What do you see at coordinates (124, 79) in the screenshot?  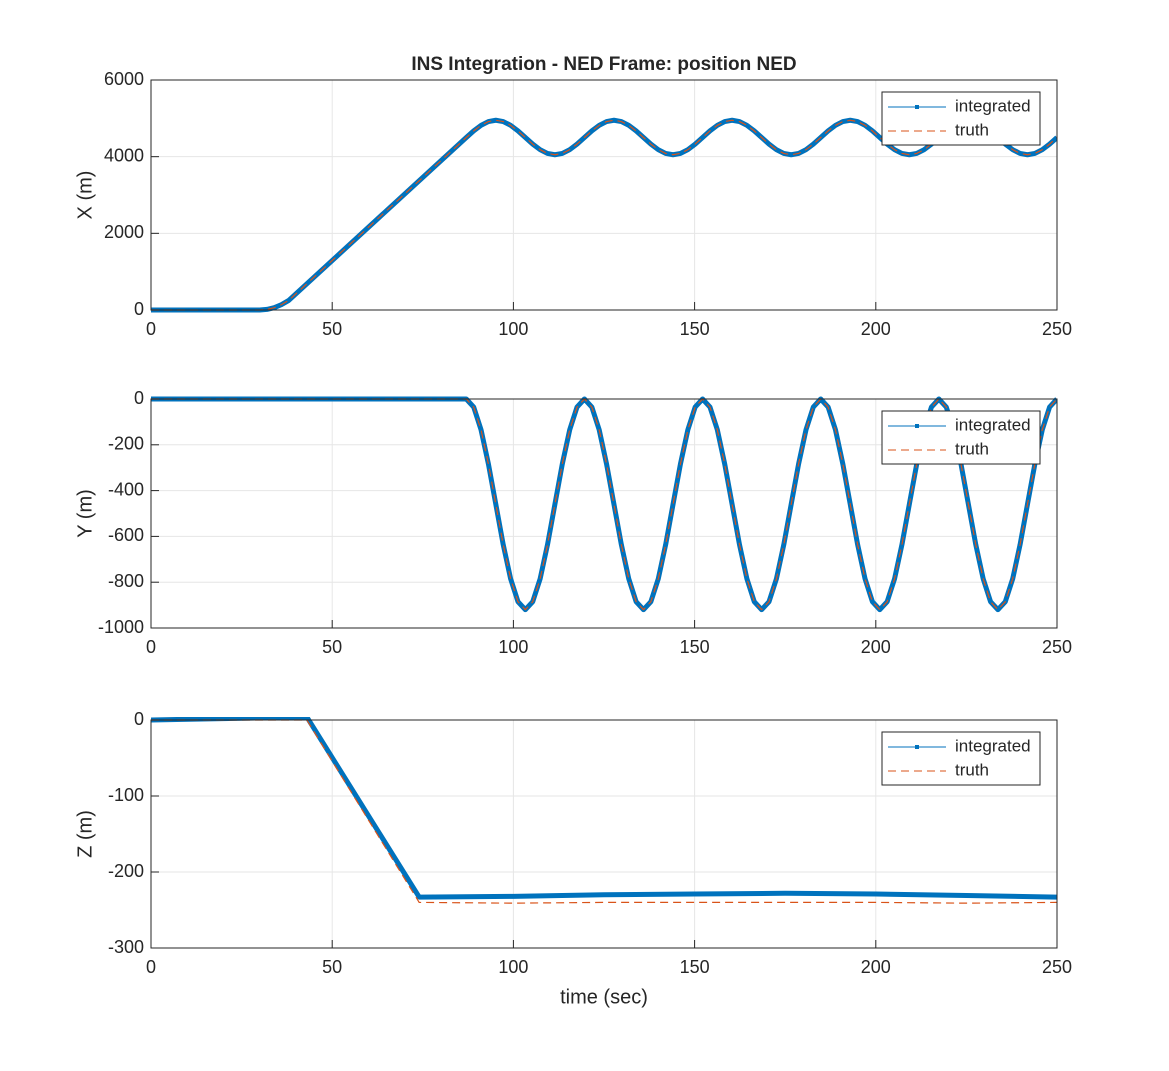 I see `y-tick-label: 6000` at bounding box center [124, 79].